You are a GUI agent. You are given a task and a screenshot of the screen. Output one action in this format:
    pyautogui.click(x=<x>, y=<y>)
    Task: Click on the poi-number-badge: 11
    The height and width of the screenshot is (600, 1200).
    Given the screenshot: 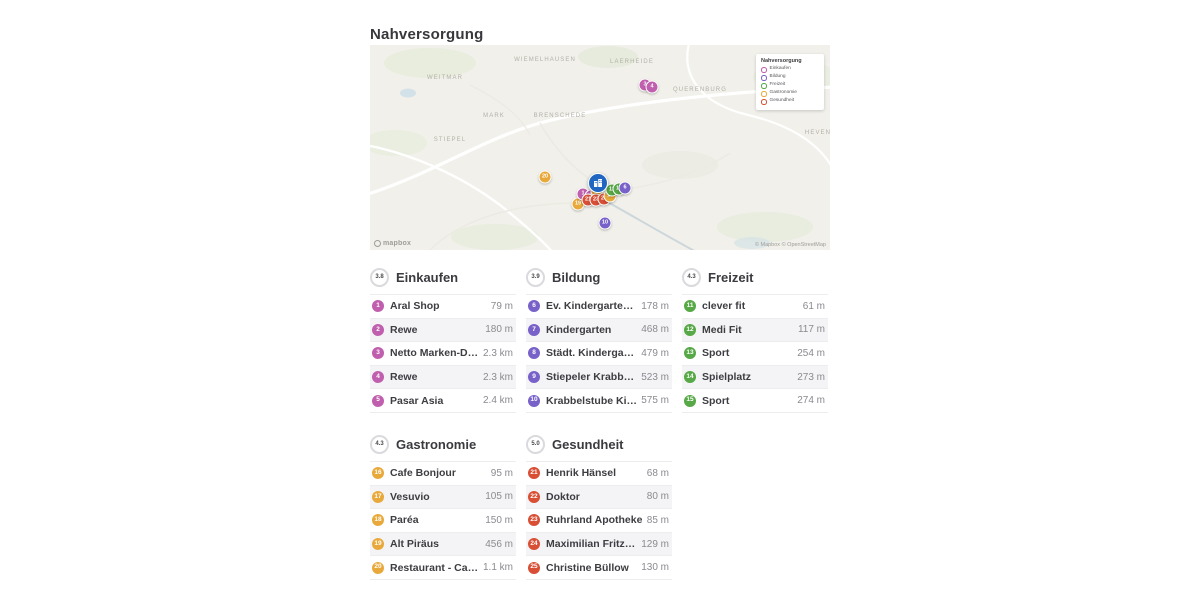 What is the action you would take?
    pyautogui.click(x=690, y=306)
    